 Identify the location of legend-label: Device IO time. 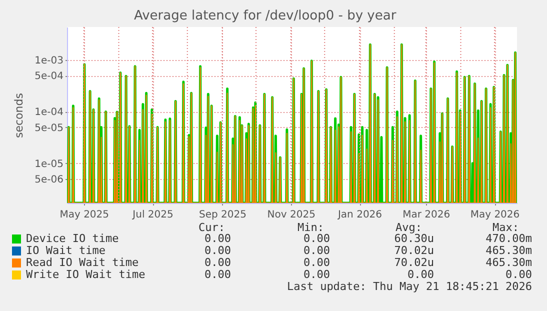
(72, 238).